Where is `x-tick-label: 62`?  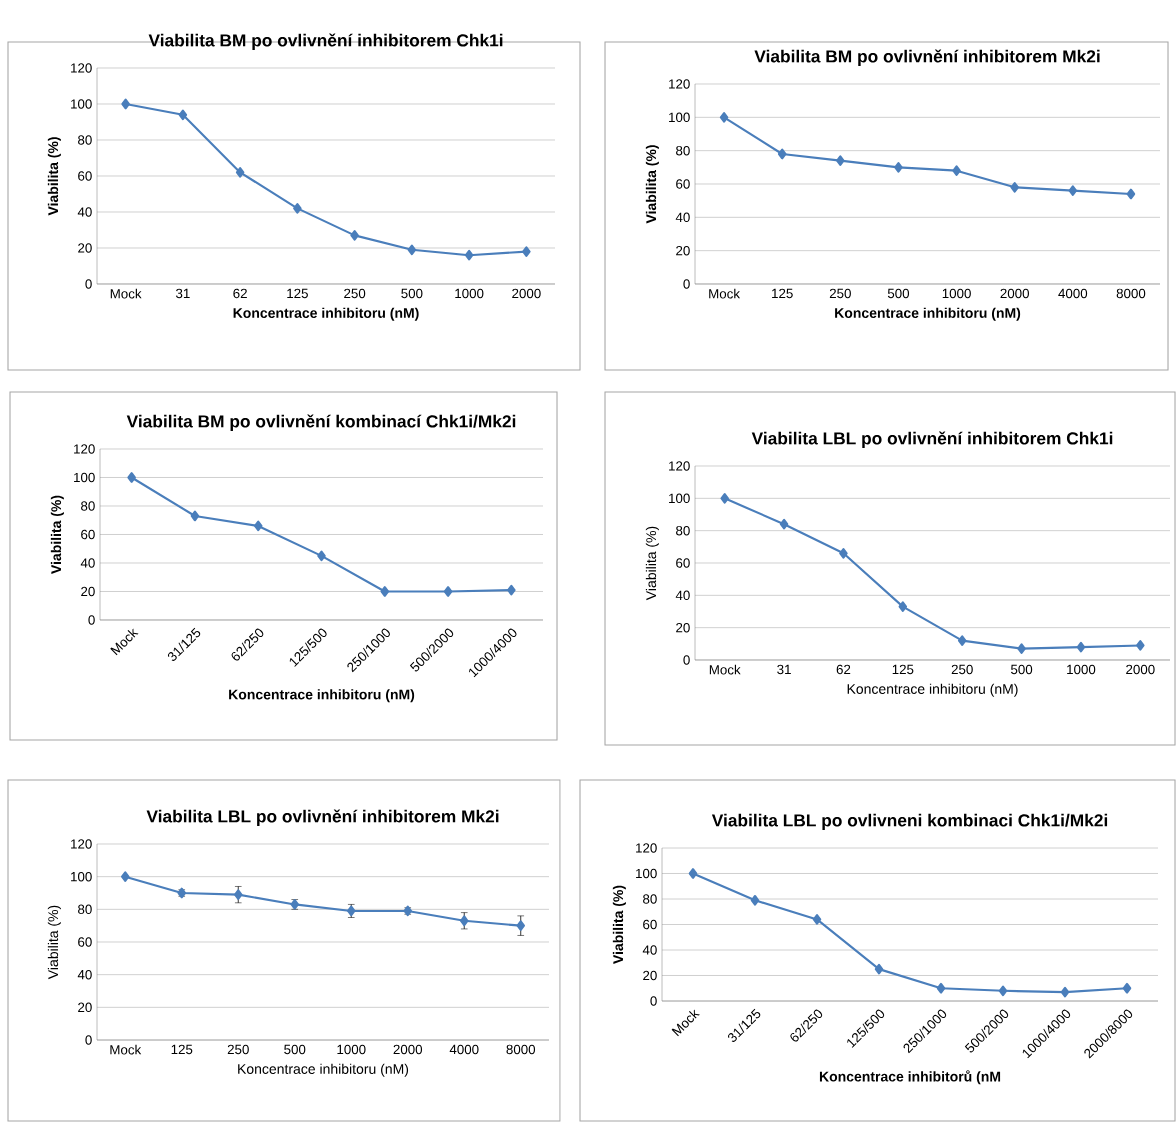 x-tick-label: 62 is located at coordinates (843, 669).